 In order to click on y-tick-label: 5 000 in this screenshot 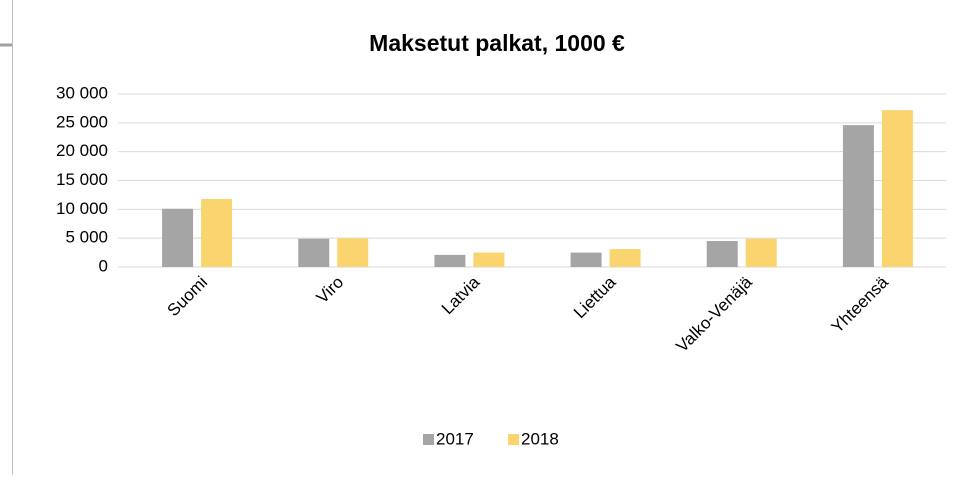, I will do `click(86, 237)`.